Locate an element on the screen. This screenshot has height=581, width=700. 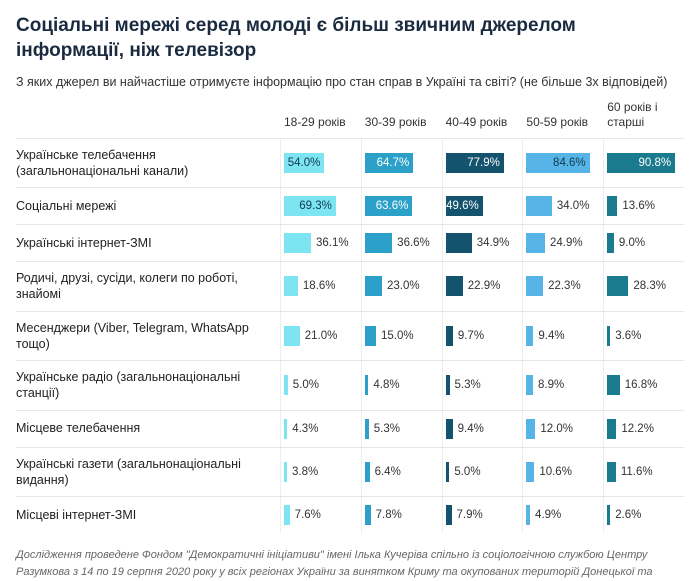
value-label: 22.3% is located at coordinates (564, 286).